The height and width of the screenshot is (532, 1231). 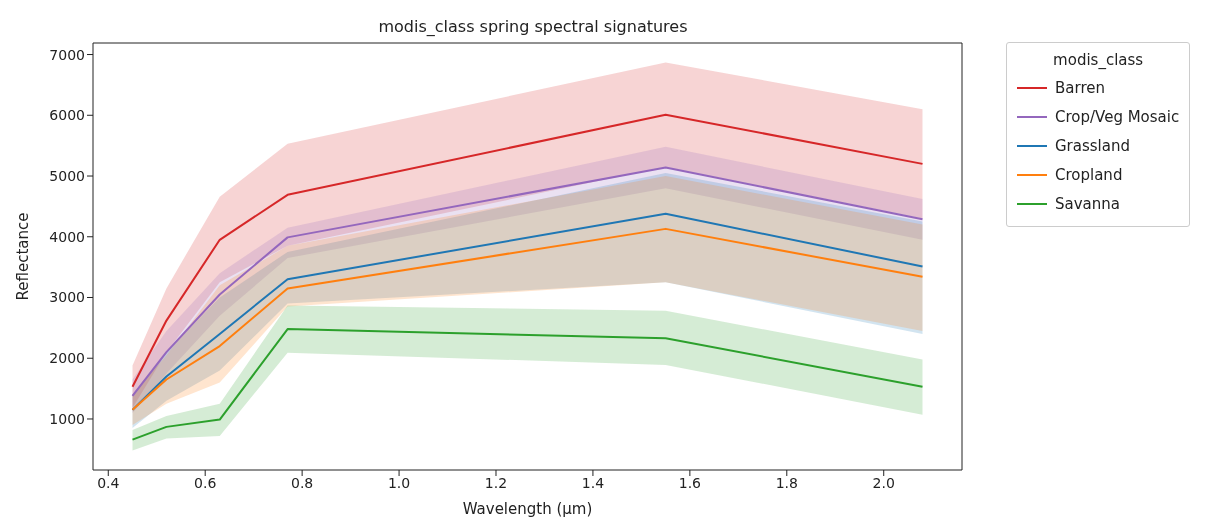 I want to click on x-tick-label: 1.0, so click(x=399, y=482).